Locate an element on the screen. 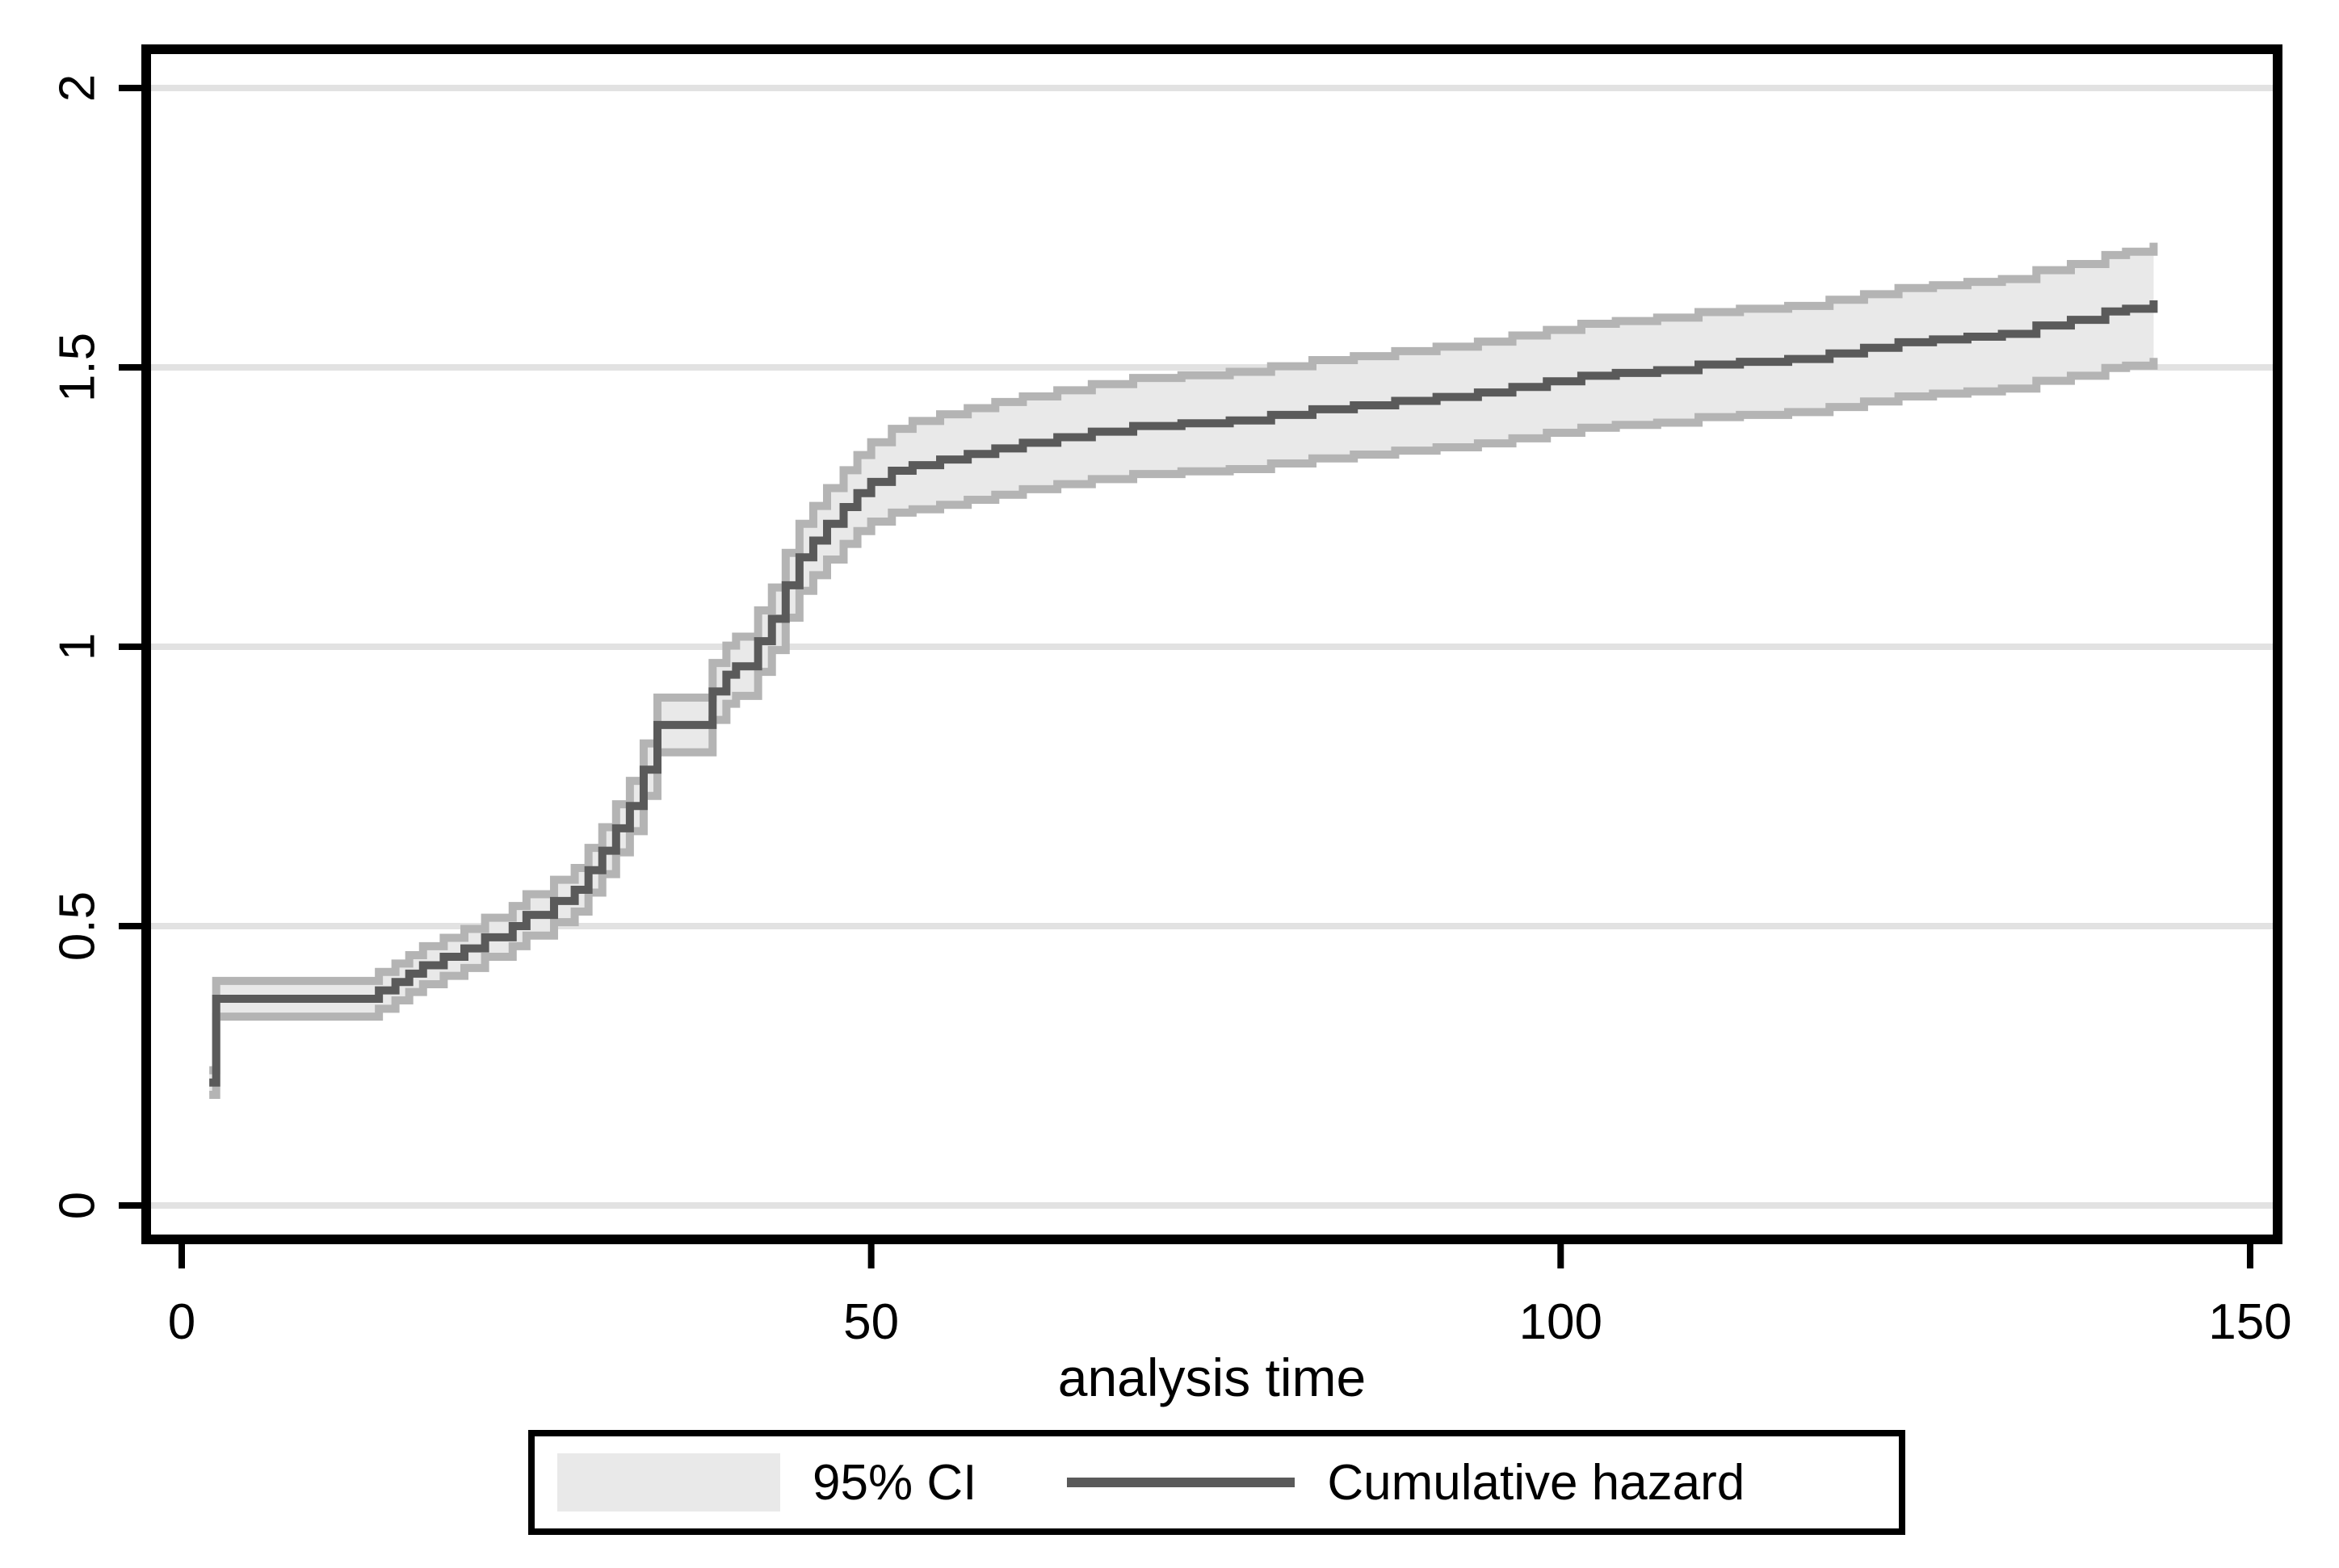 This screenshot has height=1568, width=2339. legend-ci-label: 95% CI is located at coordinates (895, 1482).